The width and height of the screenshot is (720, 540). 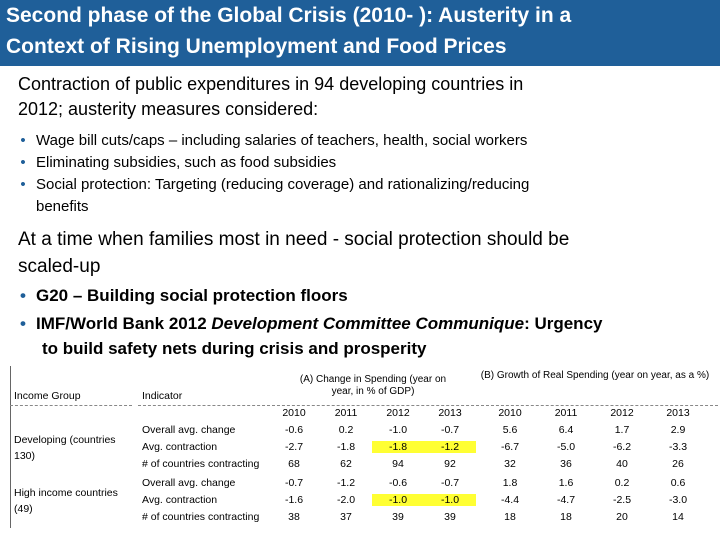 I want to click on scaleup-line-2: scaled-up, so click(x=59, y=266).